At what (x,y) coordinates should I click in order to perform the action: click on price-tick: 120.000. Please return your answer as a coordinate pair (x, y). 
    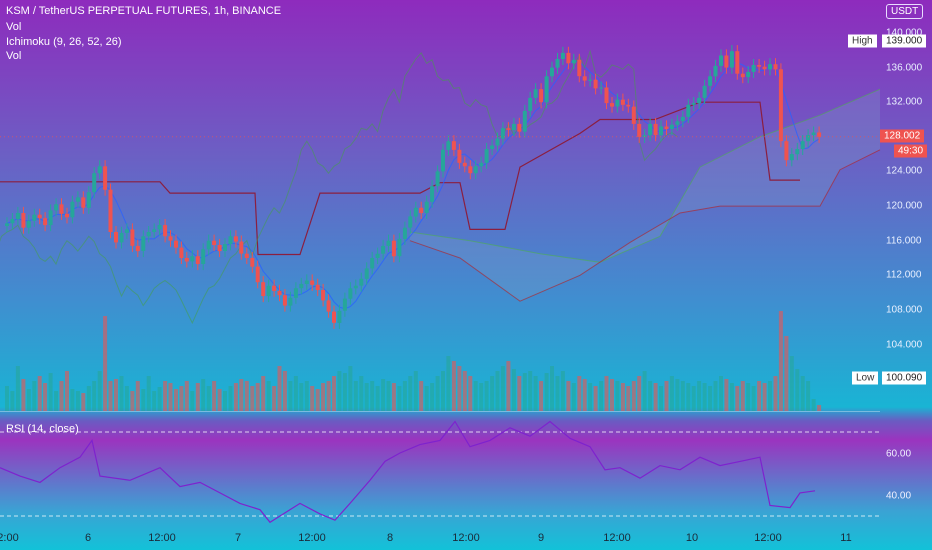
    Looking at the image, I should click on (904, 206).